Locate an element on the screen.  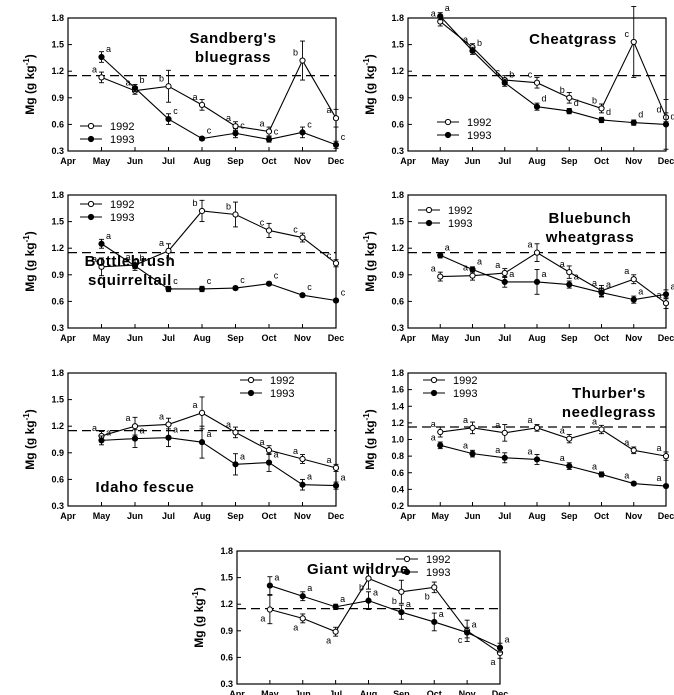
x-tick-label: Jul is located at coordinates (504, 338).